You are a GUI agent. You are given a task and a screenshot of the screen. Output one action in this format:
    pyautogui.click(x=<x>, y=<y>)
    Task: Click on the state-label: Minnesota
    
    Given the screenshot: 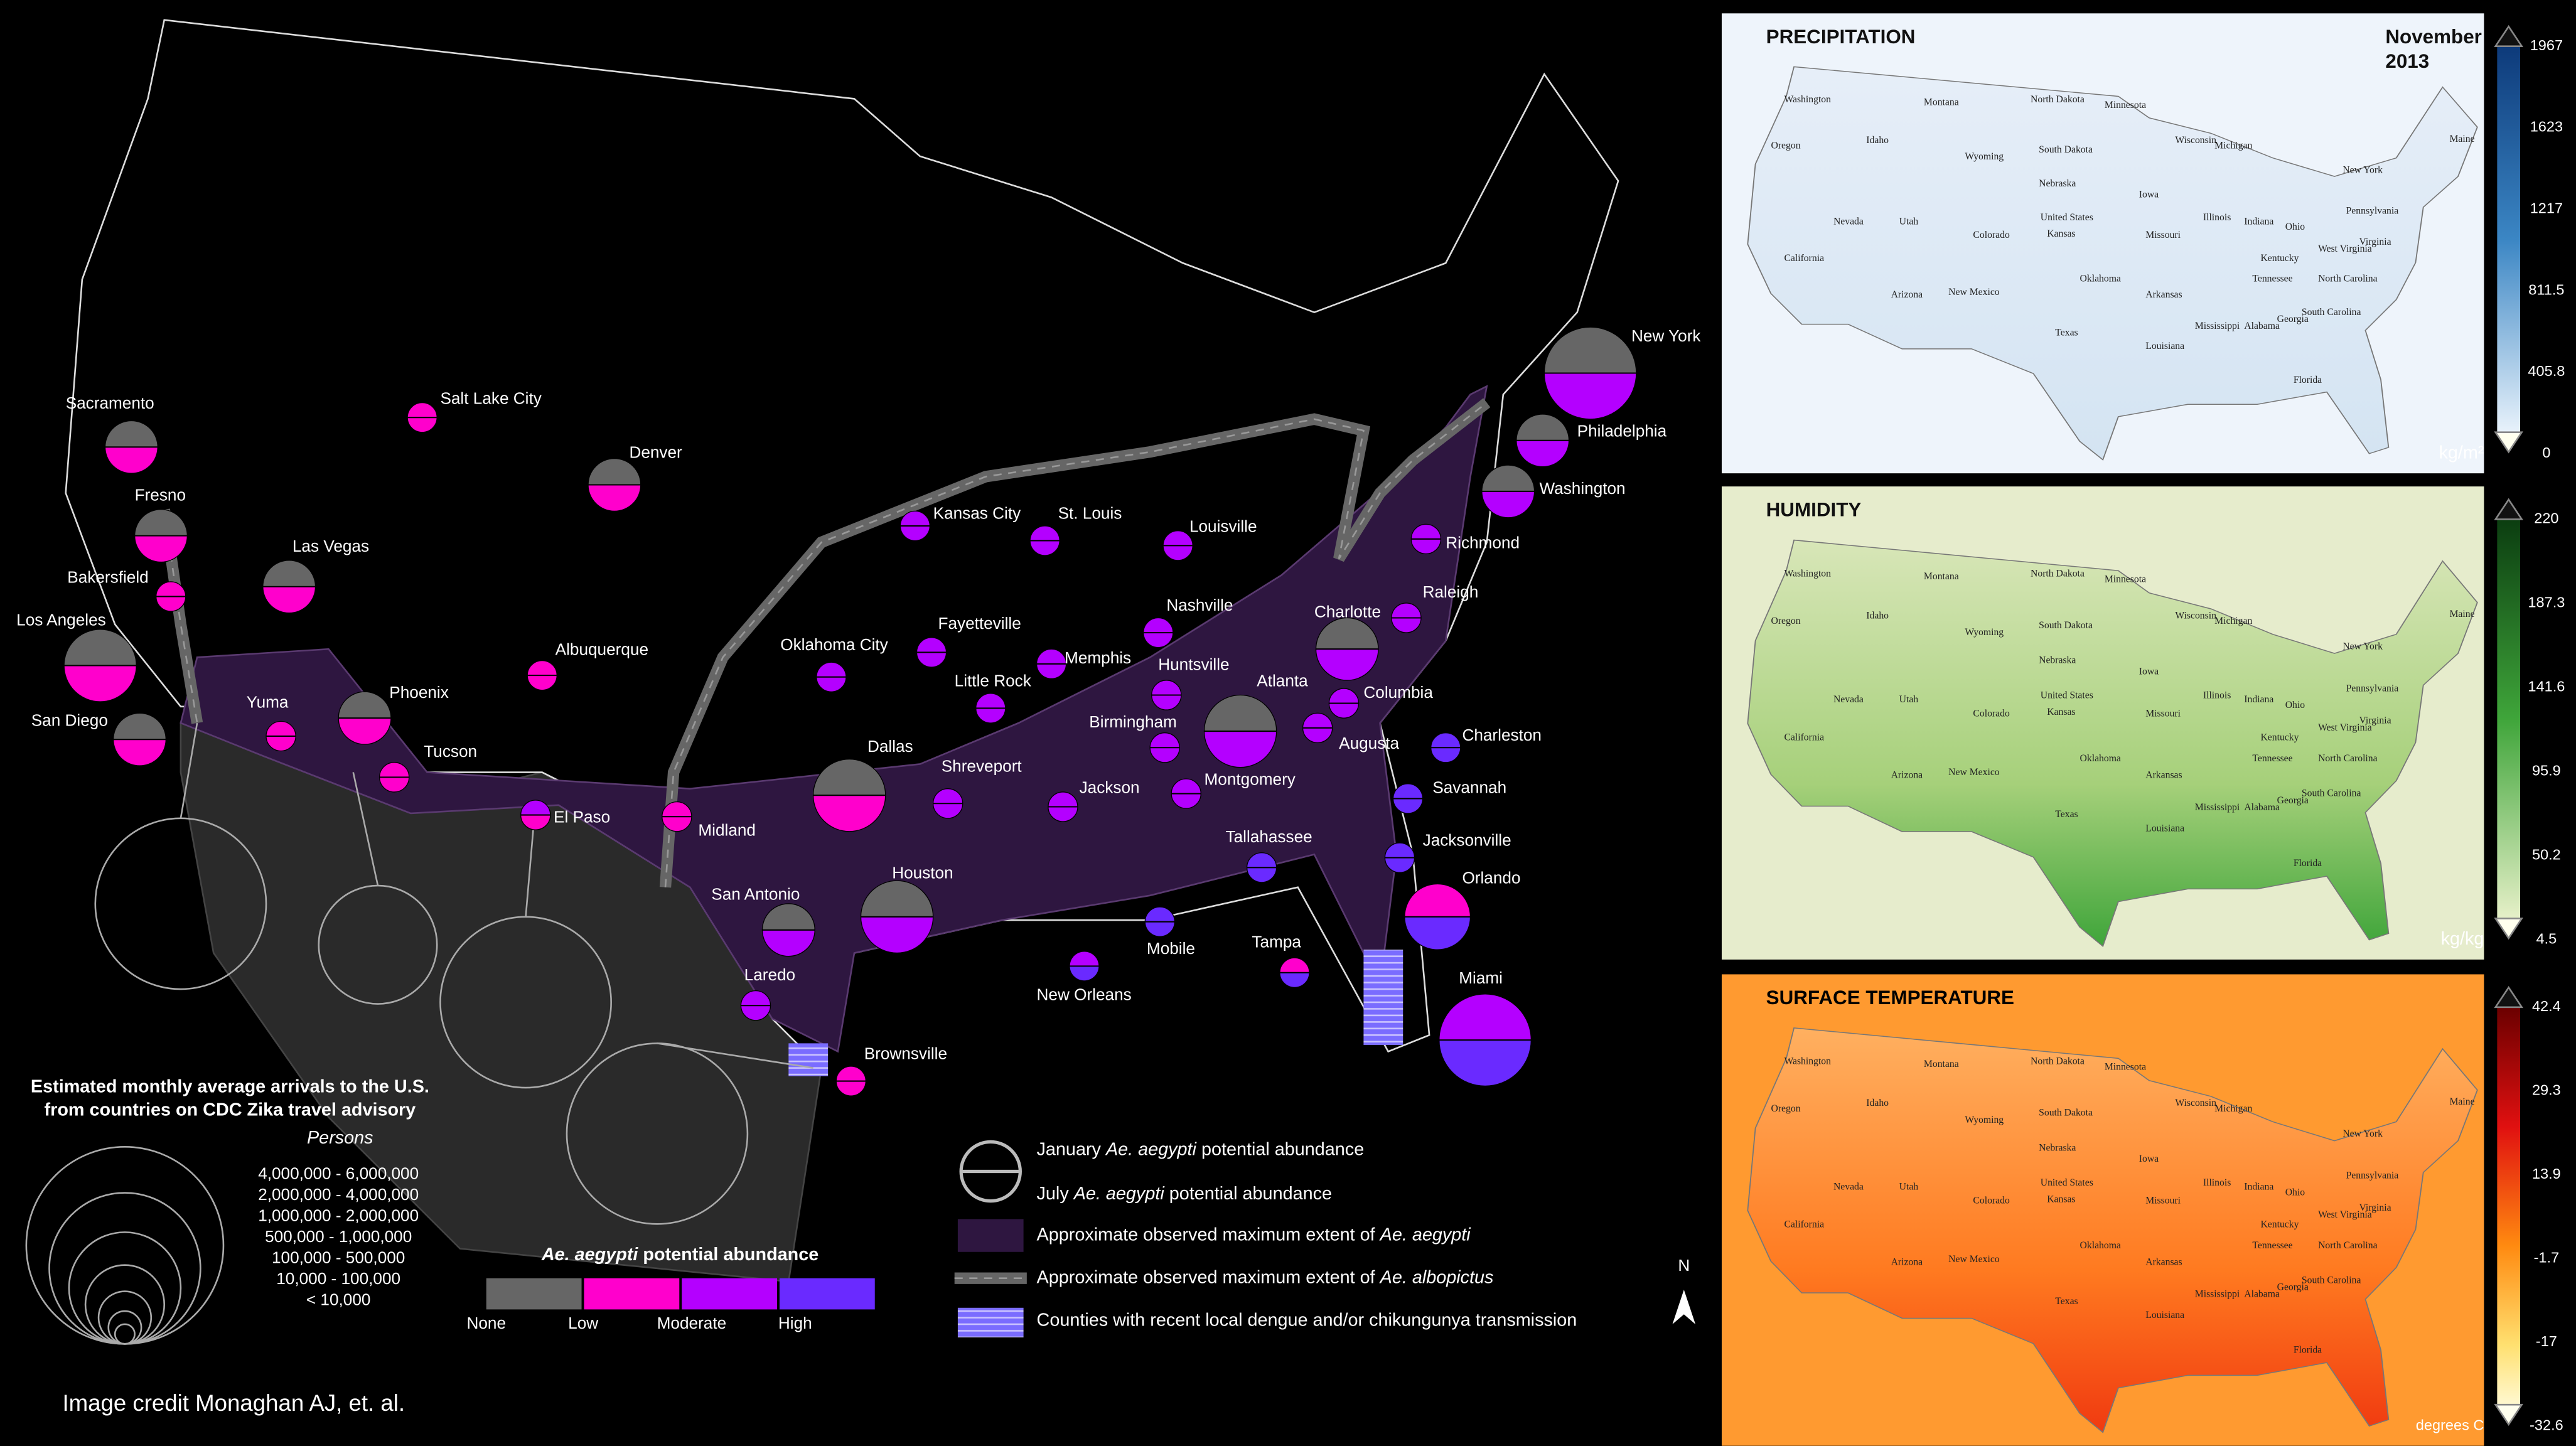 What is the action you would take?
    pyautogui.click(x=2125, y=579)
    